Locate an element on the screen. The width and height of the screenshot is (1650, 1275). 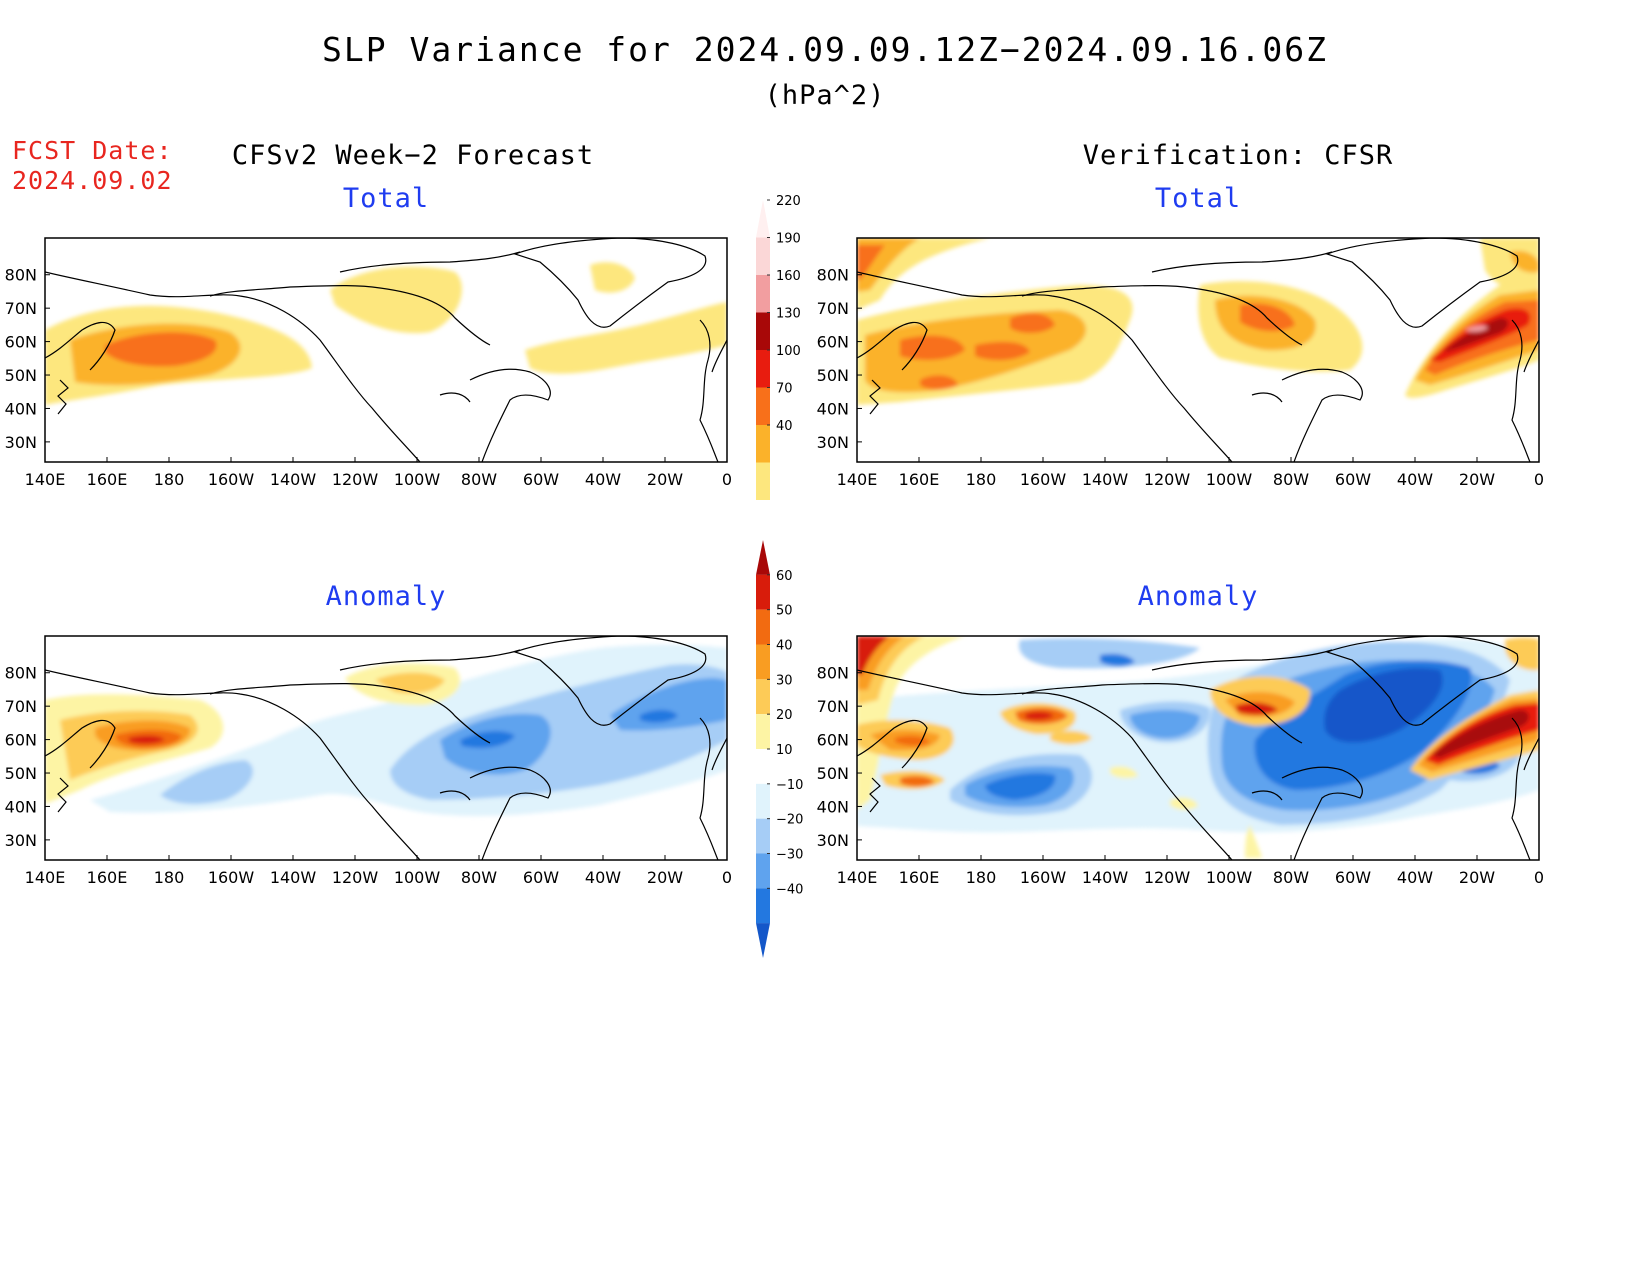
verification-anomaly-lon-label: 180 is located at coordinates (981, 877).